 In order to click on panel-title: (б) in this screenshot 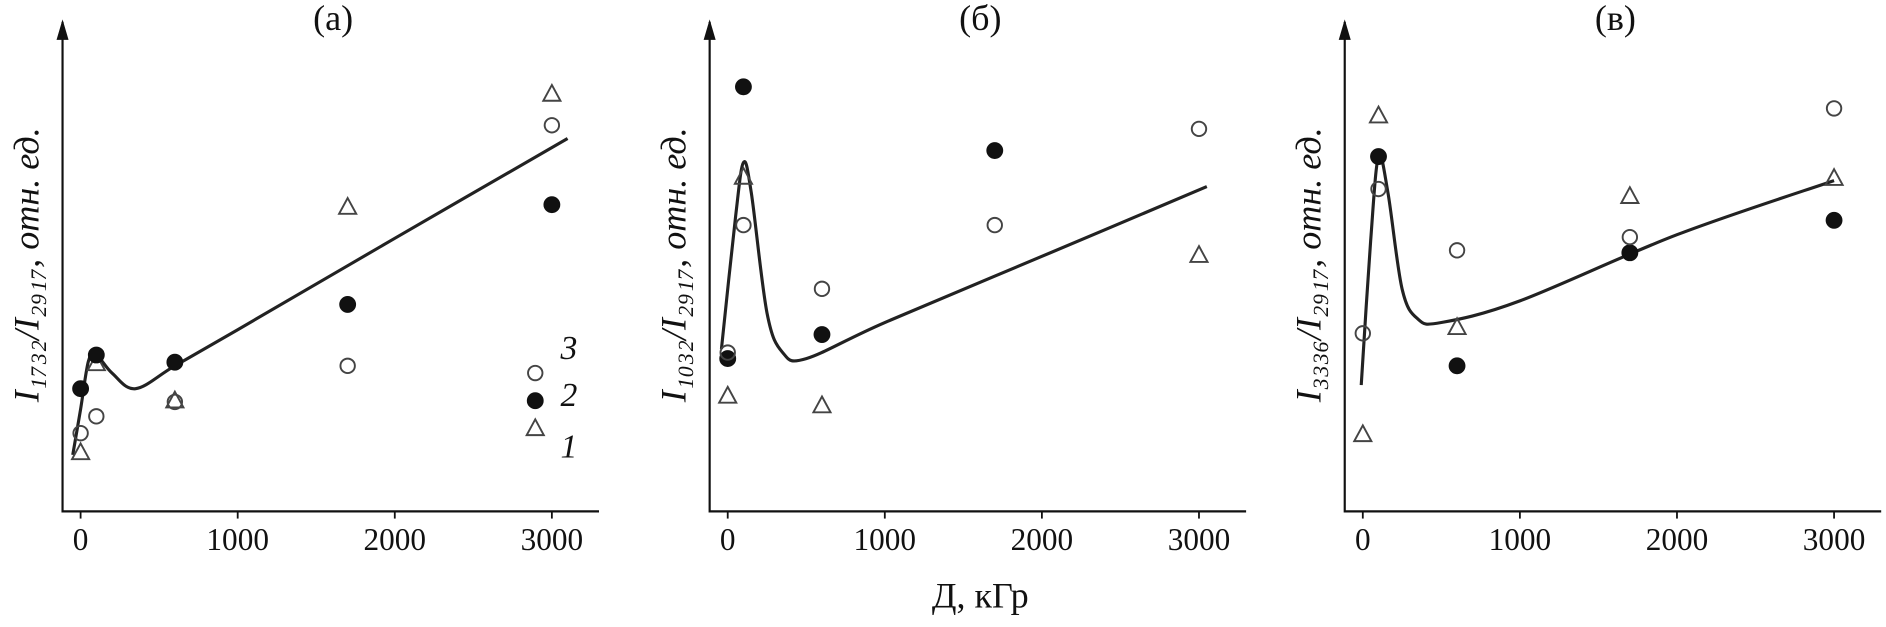, I will do `click(980, 19)`.